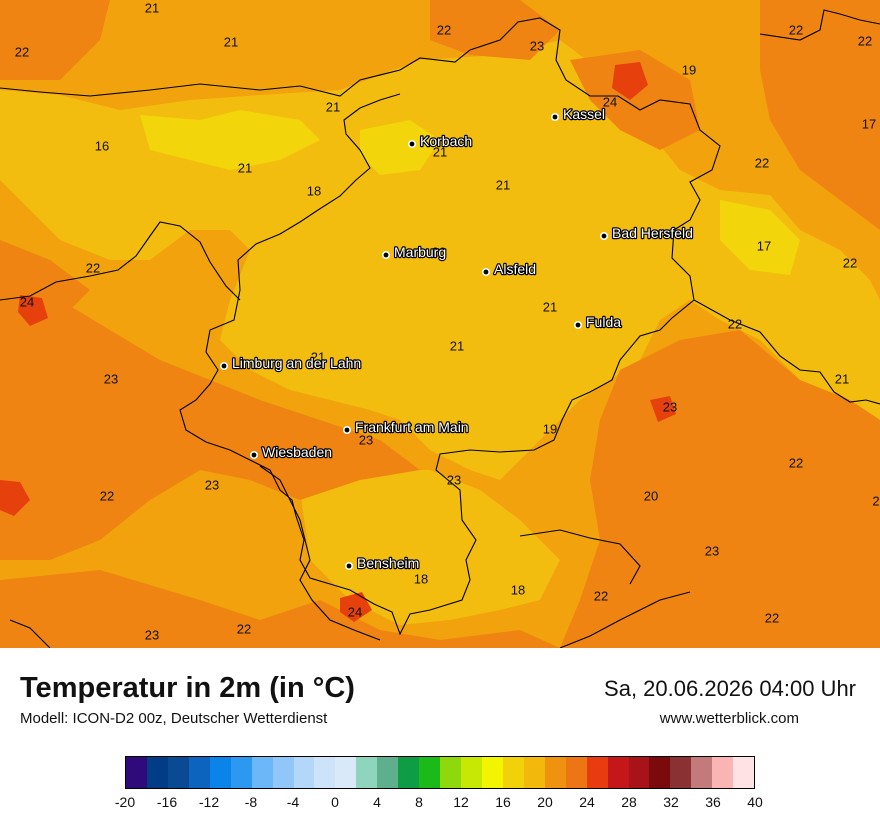 Image resolution: width=880 pixels, height=830 pixels. What do you see at coordinates (545, 802) in the screenshot?
I see `legend-tick-label: 20` at bounding box center [545, 802].